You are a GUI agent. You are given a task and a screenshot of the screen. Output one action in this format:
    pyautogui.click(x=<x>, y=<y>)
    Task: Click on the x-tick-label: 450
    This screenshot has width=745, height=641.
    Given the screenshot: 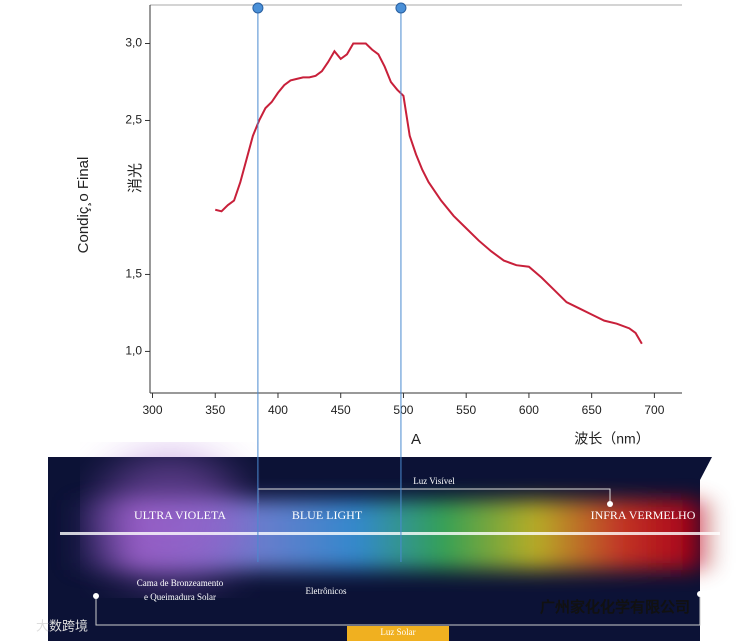 What is the action you would take?
    pyautogui.click(x=341, y=410)
    